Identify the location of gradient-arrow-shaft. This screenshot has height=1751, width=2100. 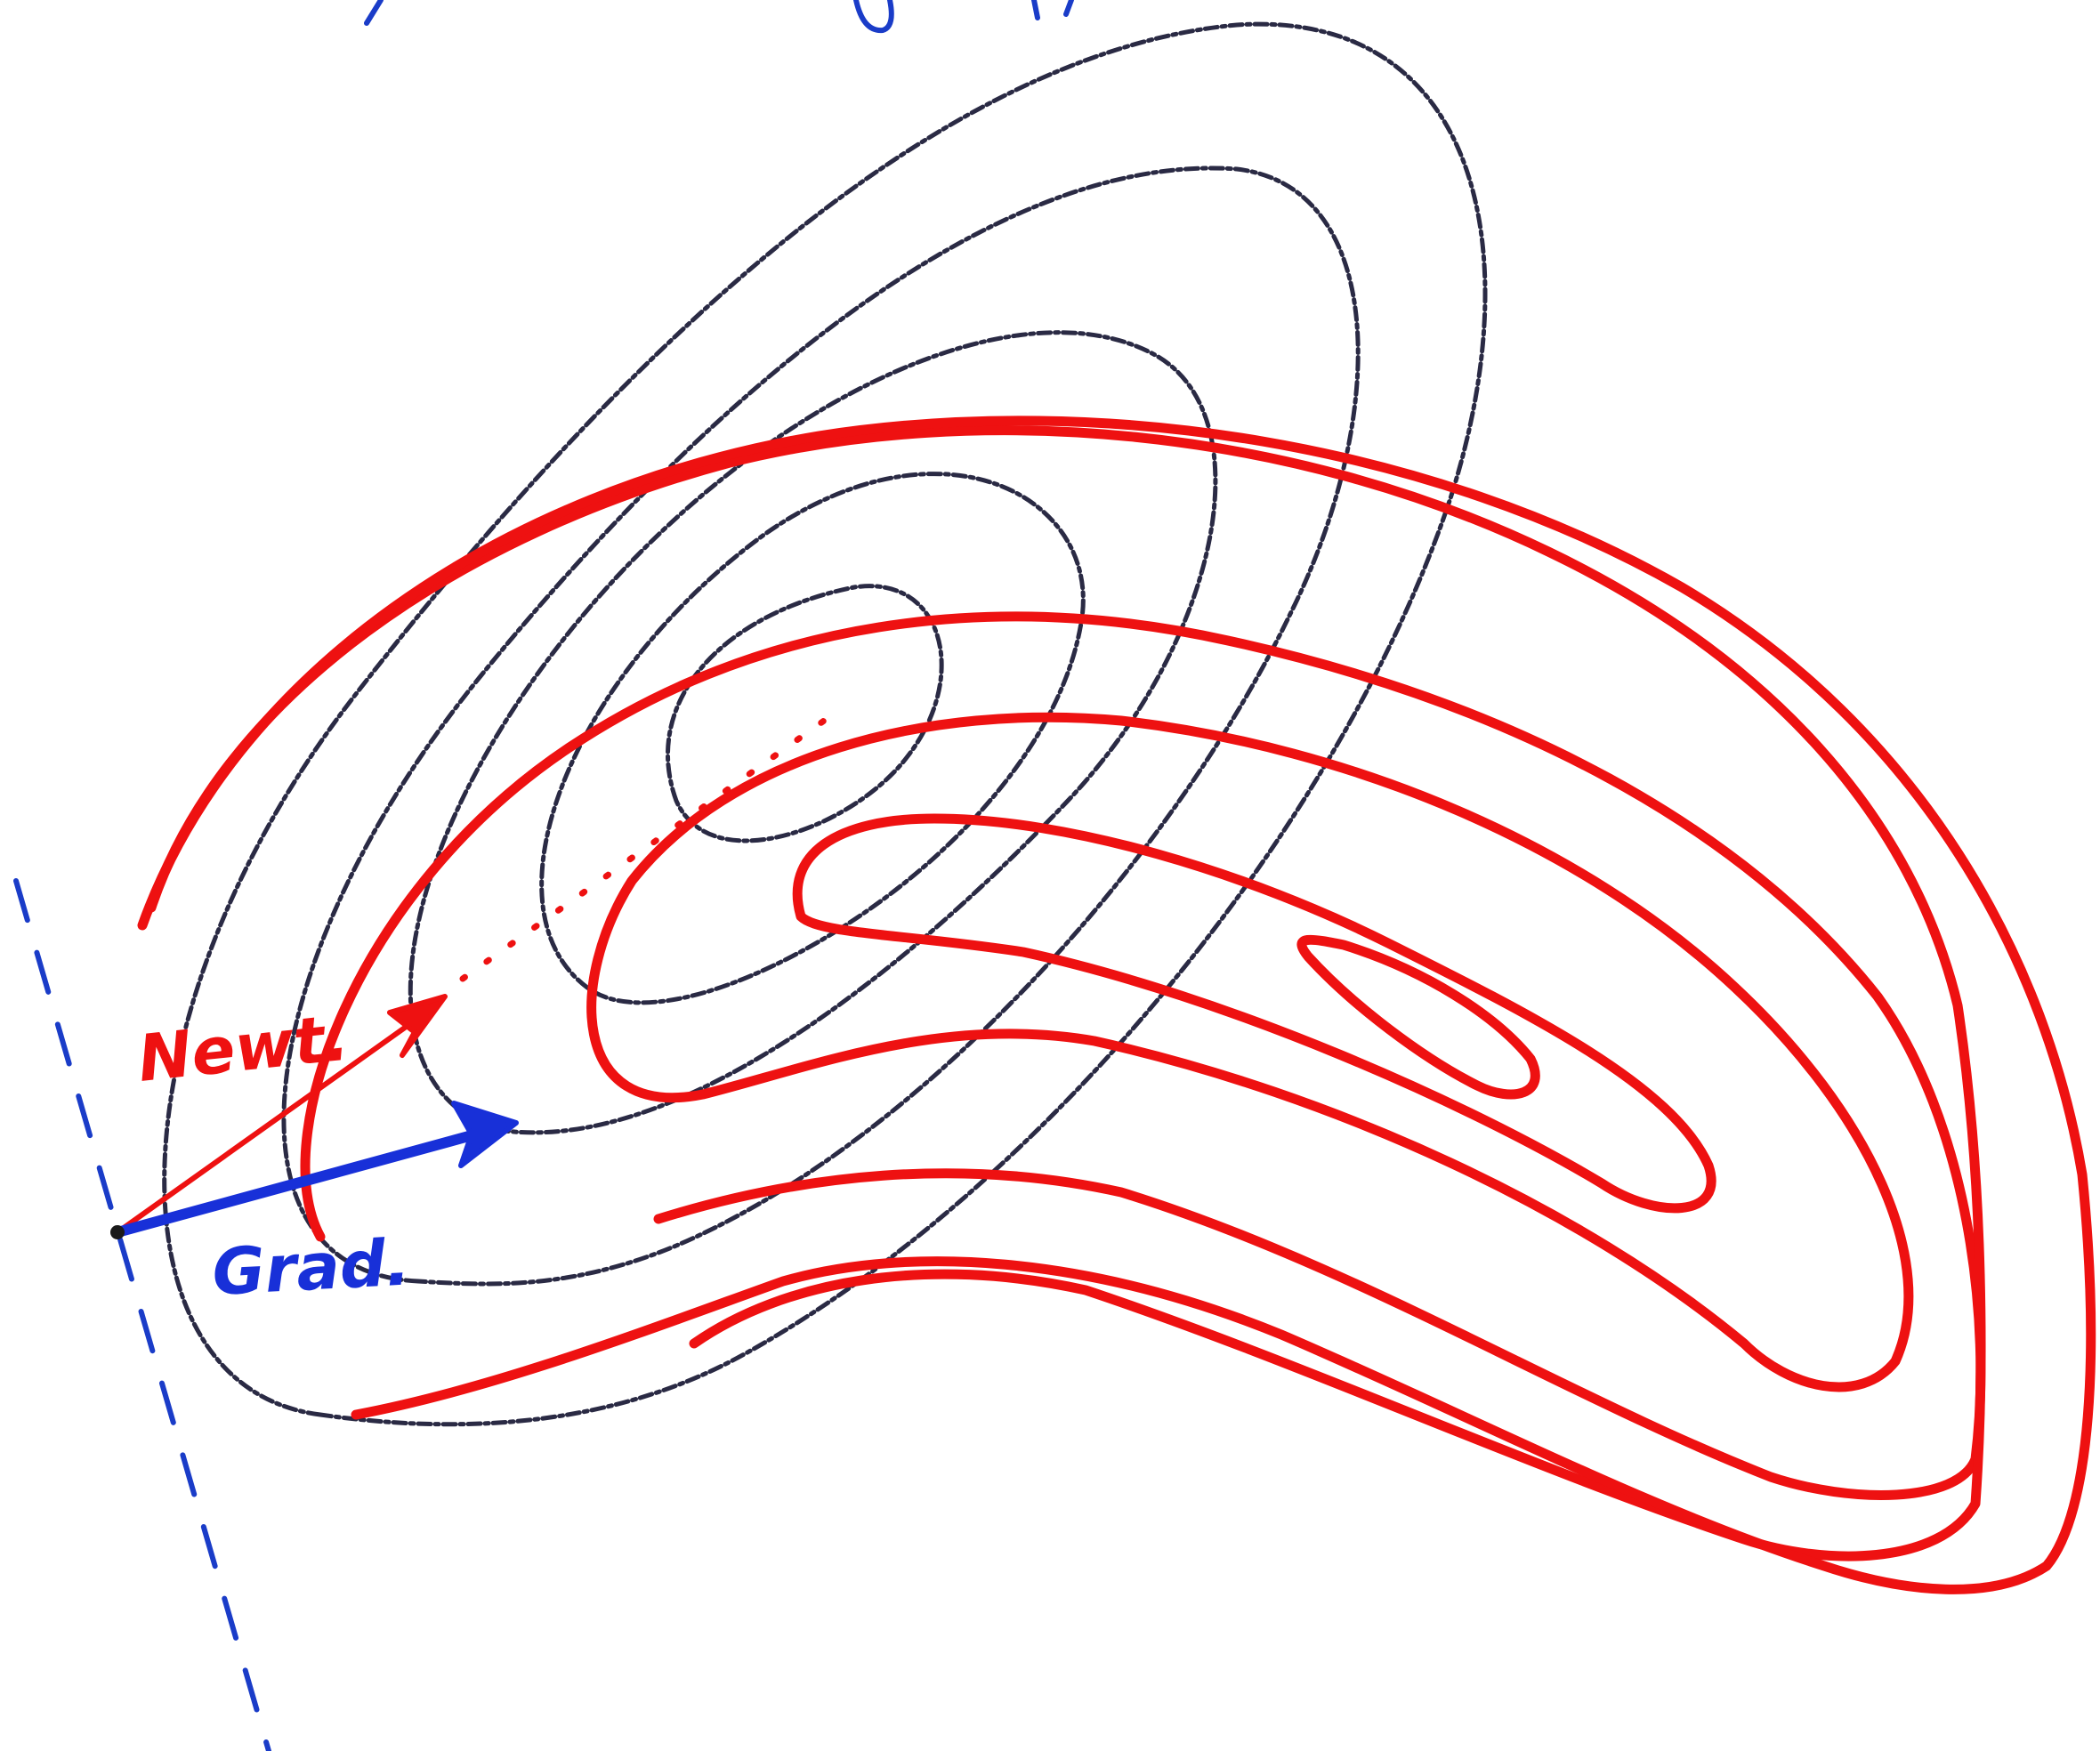
(301, 1182).